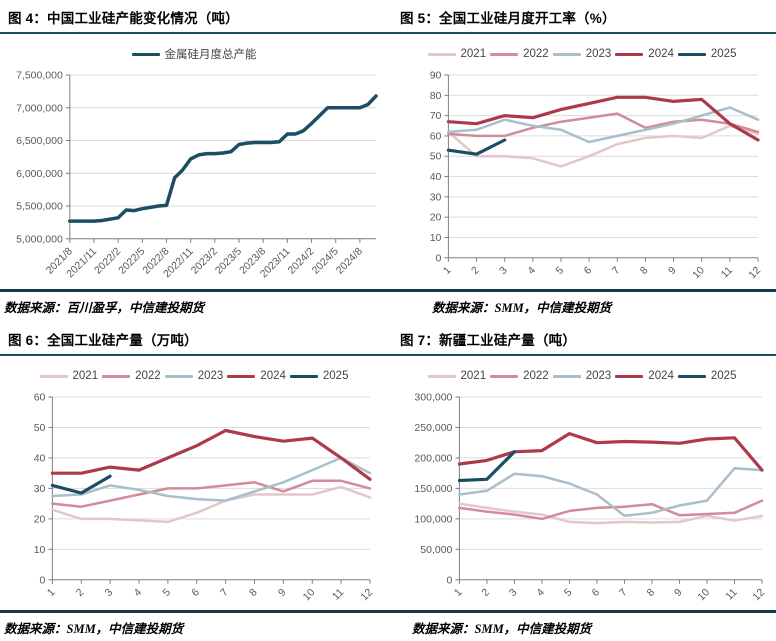 Image resolution: width=776 pixels, height=641 pixels. I want to click on y-tick-label: 300,000, so click(433, 398).